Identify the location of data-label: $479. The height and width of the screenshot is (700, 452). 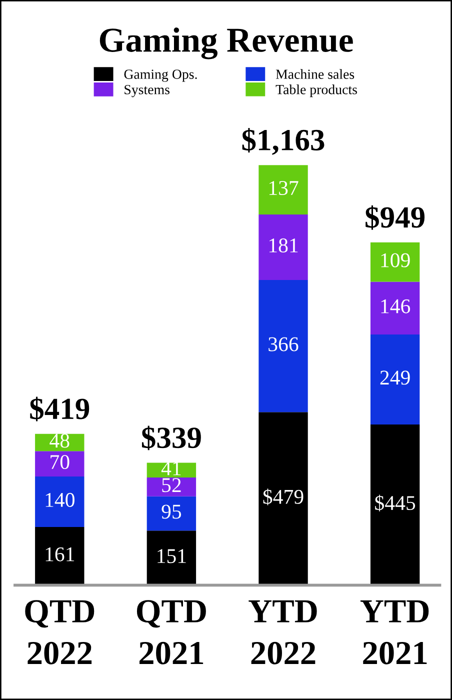
(283, 497).